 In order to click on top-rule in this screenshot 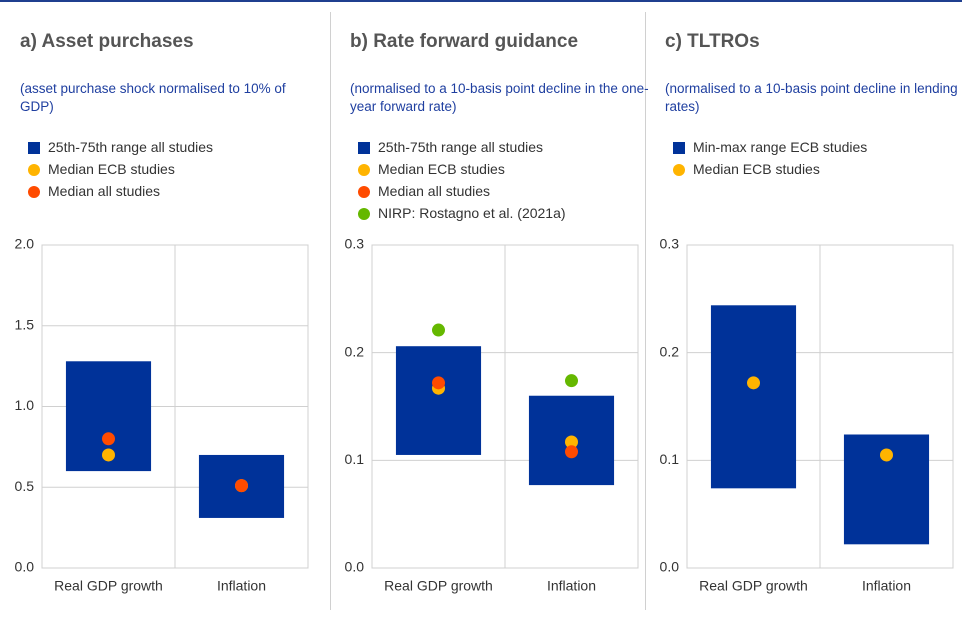, I will do `click(481, 1)`.